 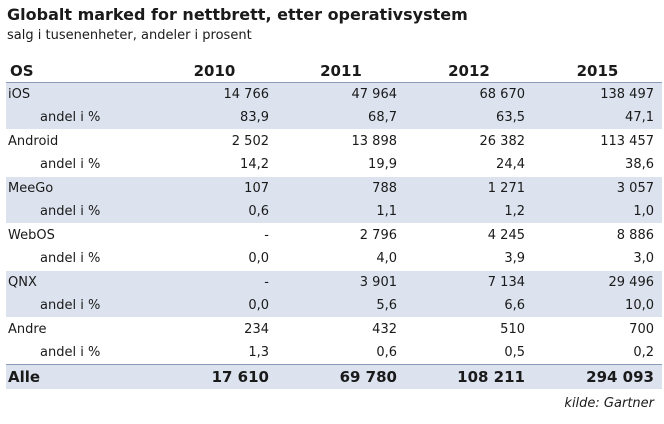 I want to click on sales-cell: 47 964, so click(x=341, y=94).